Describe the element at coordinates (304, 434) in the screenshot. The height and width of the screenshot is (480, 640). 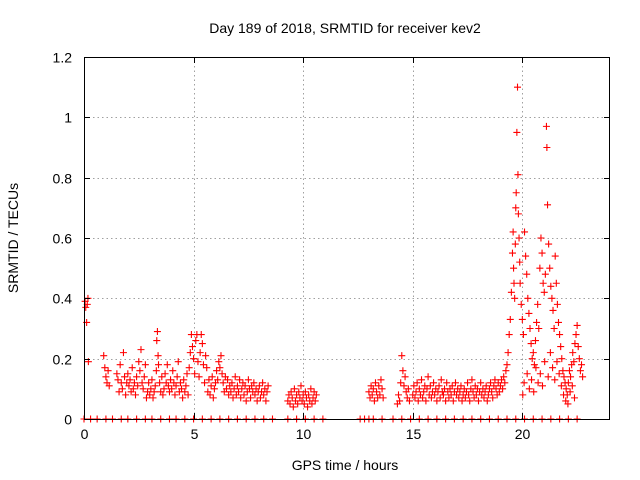
I see `x-tick-label: 10` at that location.